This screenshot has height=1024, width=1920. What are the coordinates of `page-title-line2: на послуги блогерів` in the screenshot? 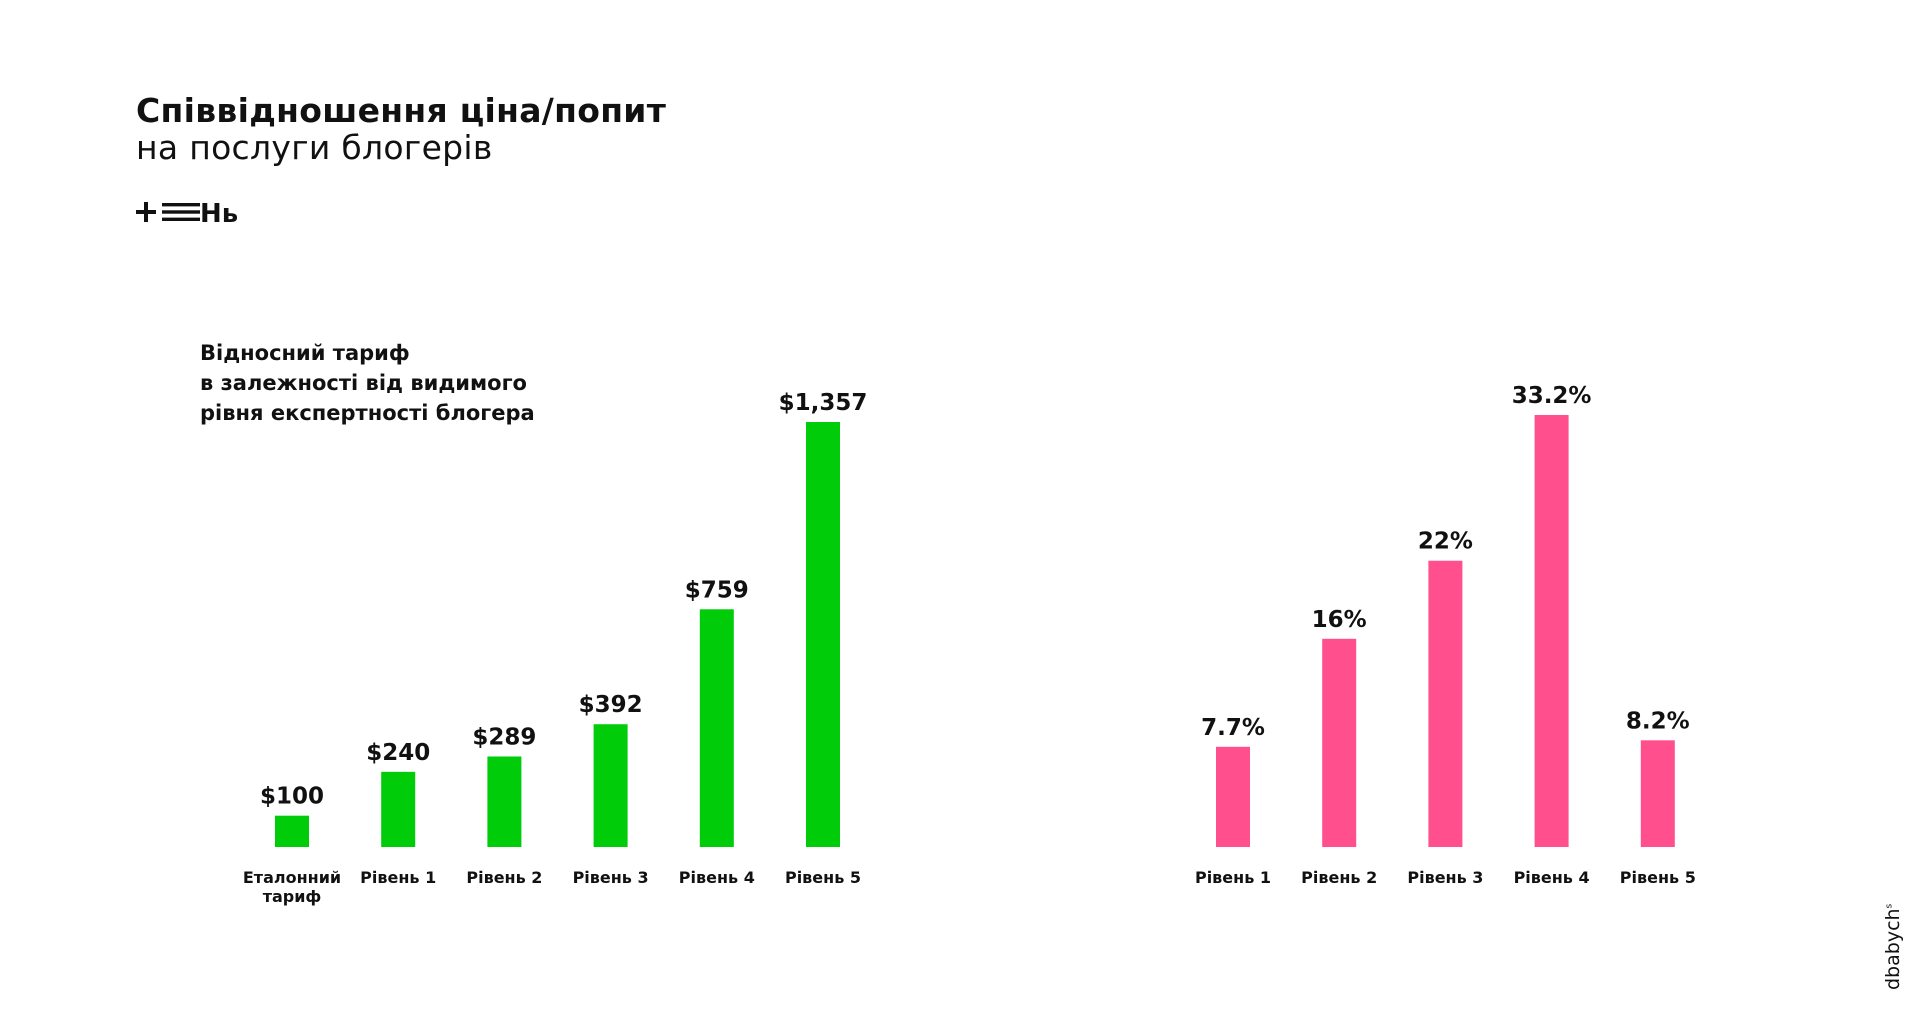 It's located at (314, 147).